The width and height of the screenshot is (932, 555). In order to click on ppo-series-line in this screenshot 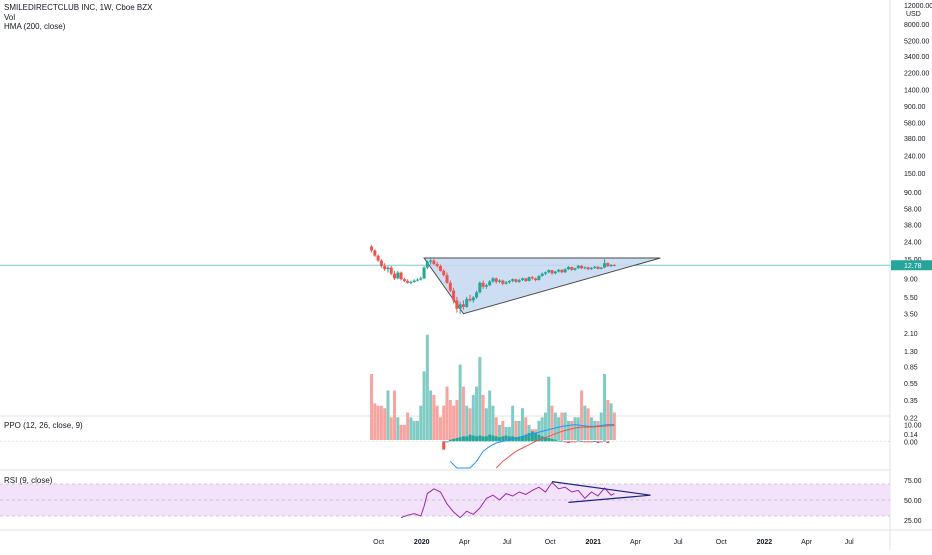, I will do `click(532, 446)`.